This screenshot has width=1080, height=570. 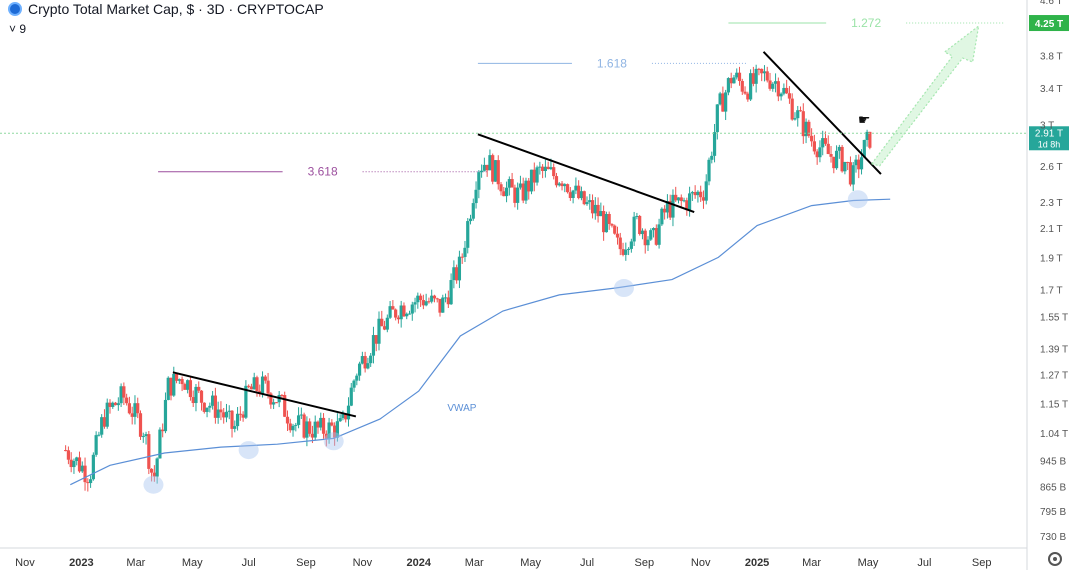 I want to click on y-tick-label: 2.6 T, so click(x=1051, y=167).